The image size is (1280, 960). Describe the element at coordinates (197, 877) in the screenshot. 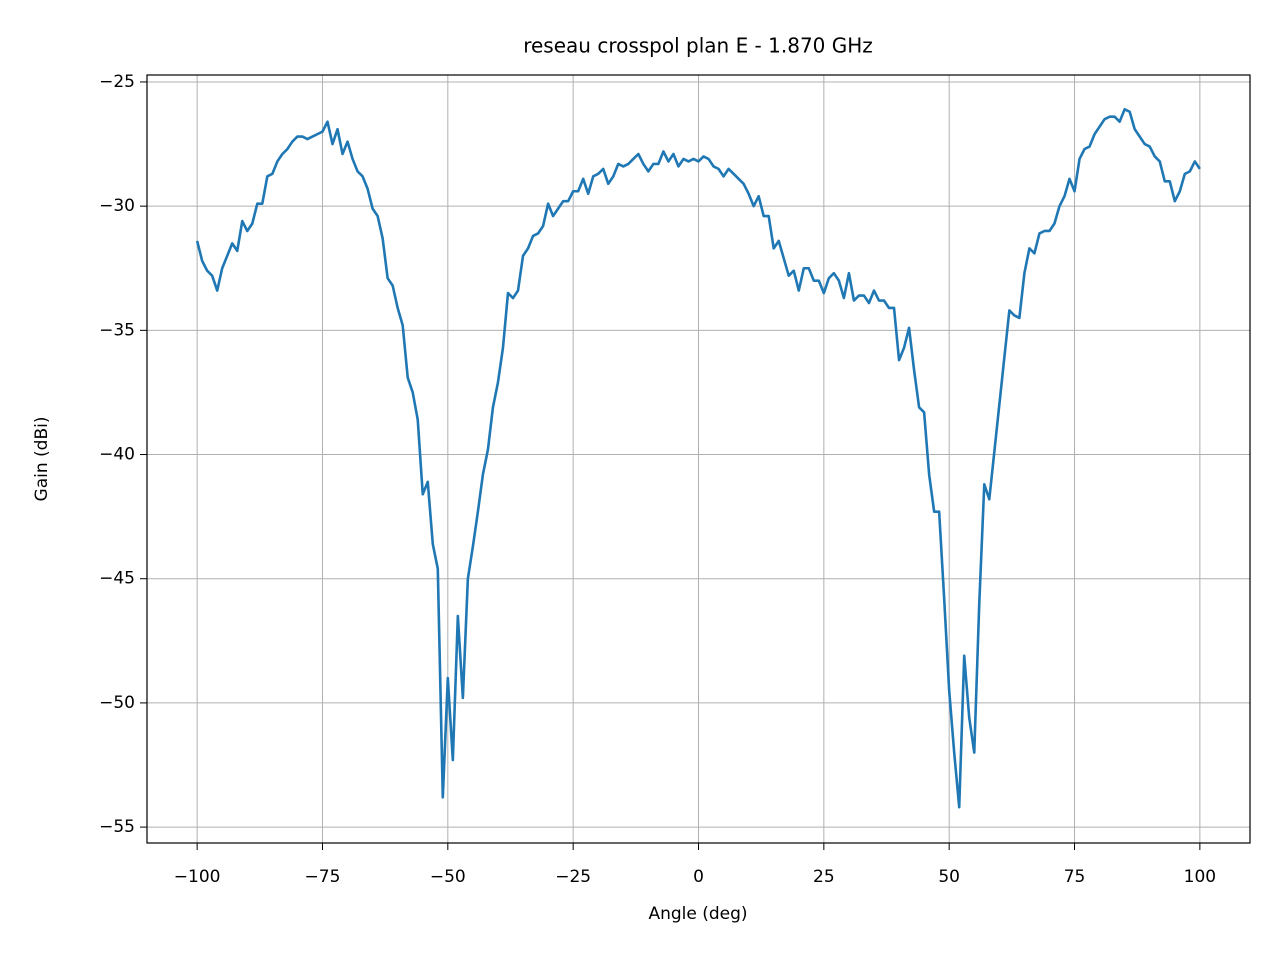

I see `x-tick-label: −100` at that location.